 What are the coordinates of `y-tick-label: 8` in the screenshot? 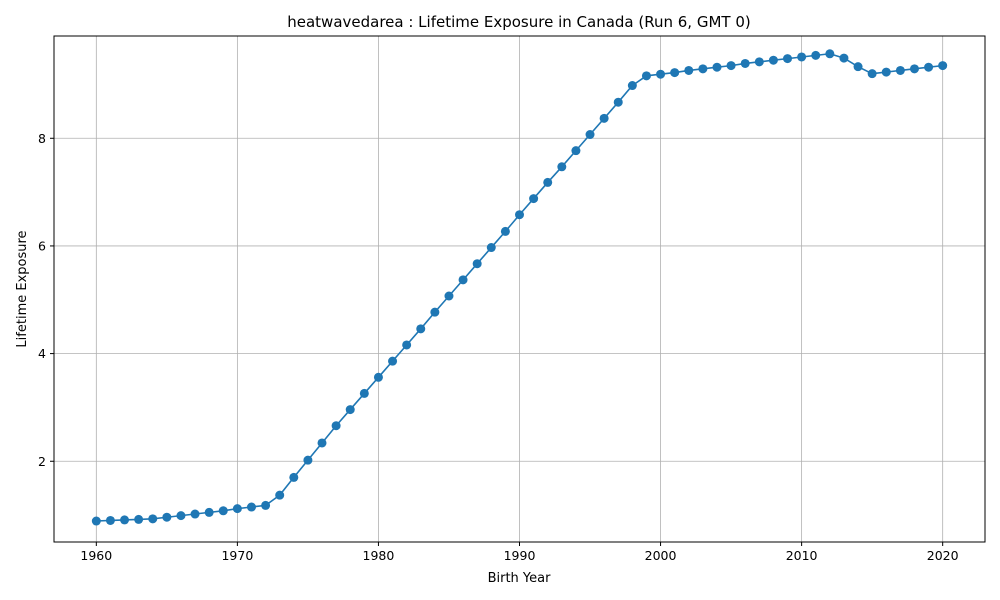 It's located at (42, 138).